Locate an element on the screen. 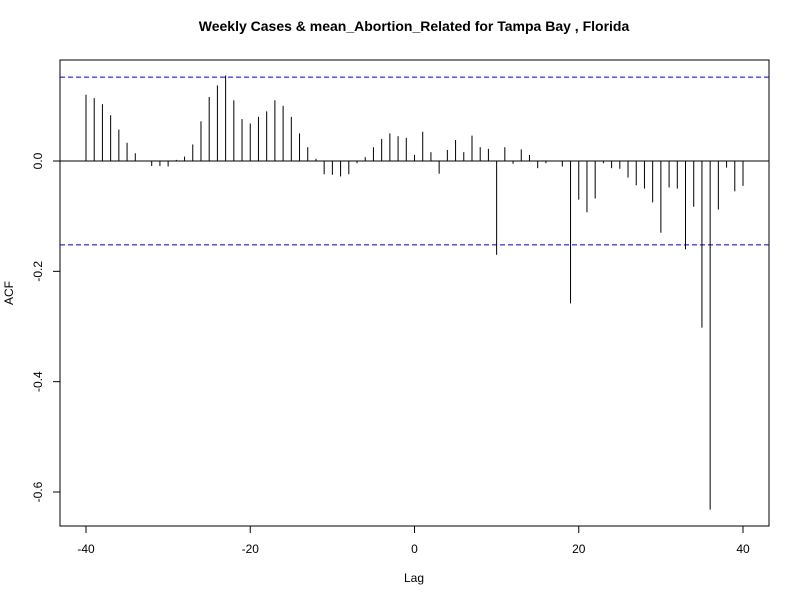  x-axis: -40 -20 0 20 40 is located at coordinates (413, 541).